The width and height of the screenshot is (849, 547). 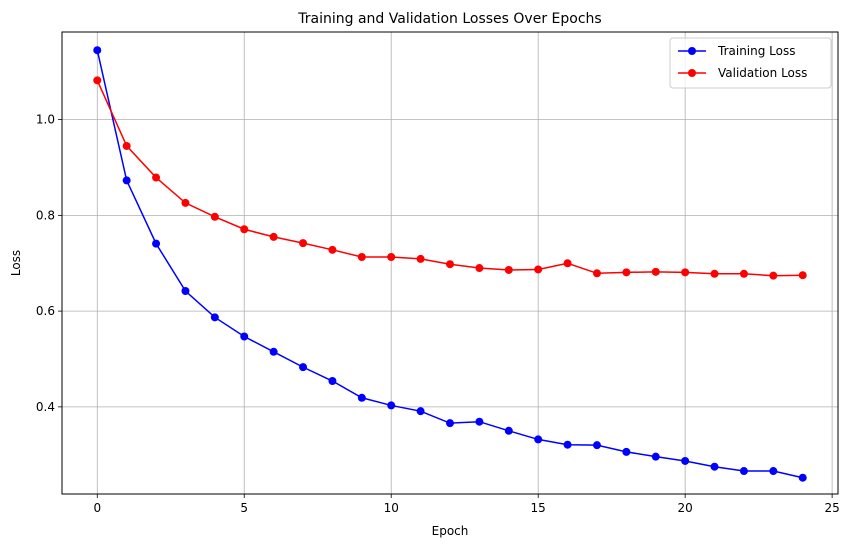 I want to click on legend-box, so click(x=750, y=63).